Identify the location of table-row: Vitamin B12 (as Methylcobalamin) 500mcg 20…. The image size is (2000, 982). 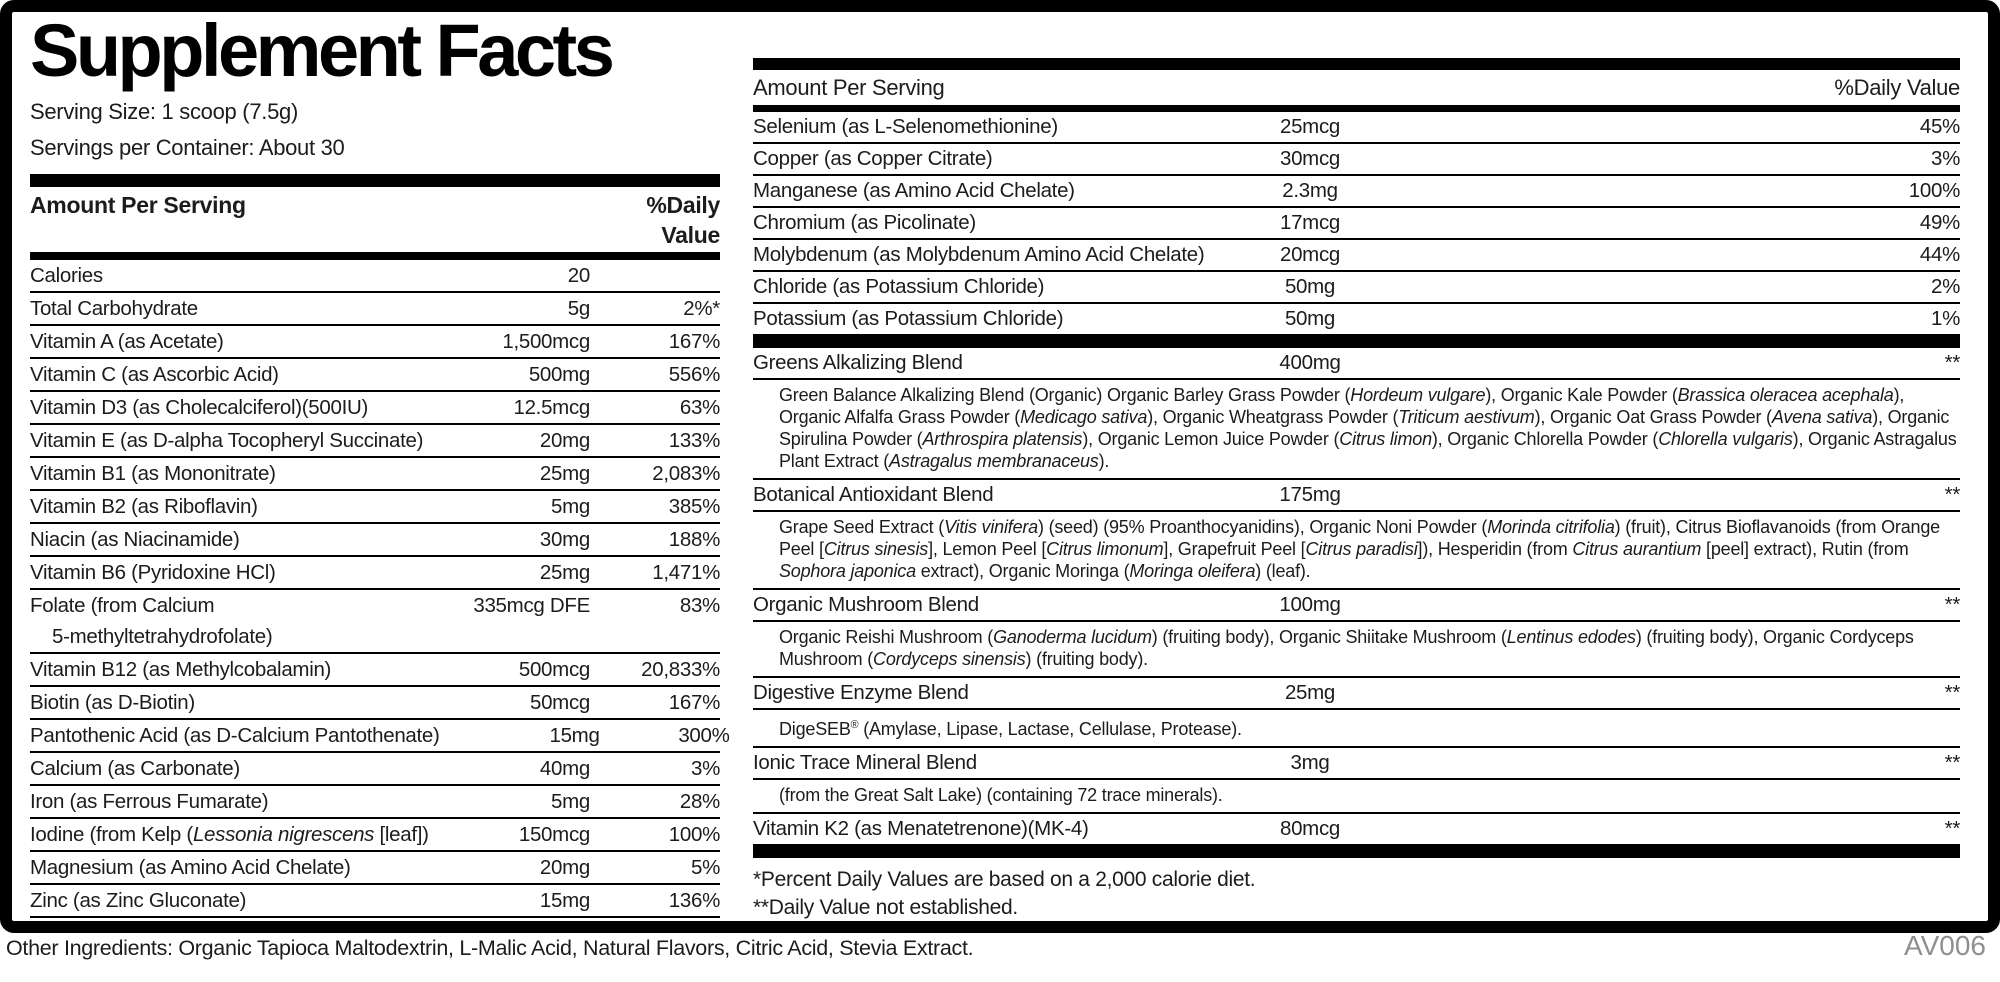
(375, 670).